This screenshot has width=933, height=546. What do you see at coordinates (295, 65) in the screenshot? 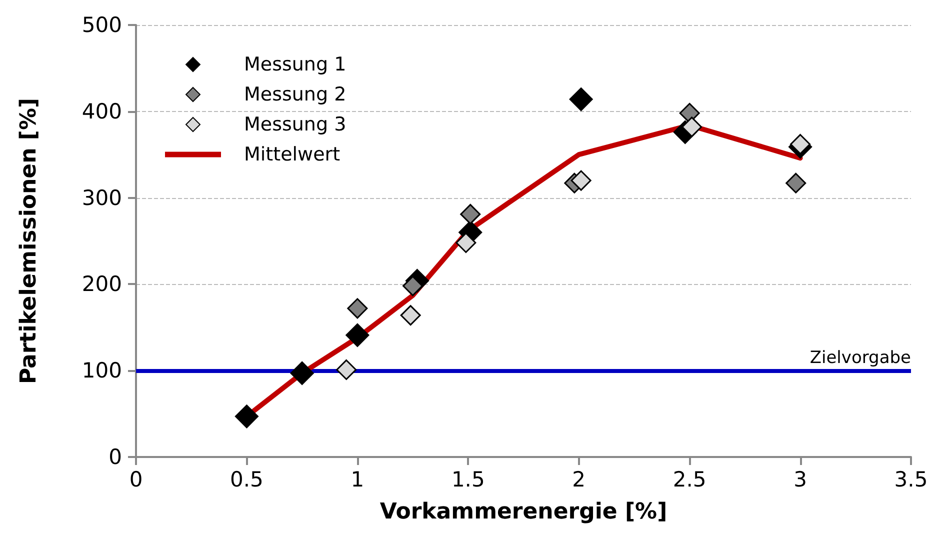
I see `legend-label: Messung 1` at bounding box center [295, 65].